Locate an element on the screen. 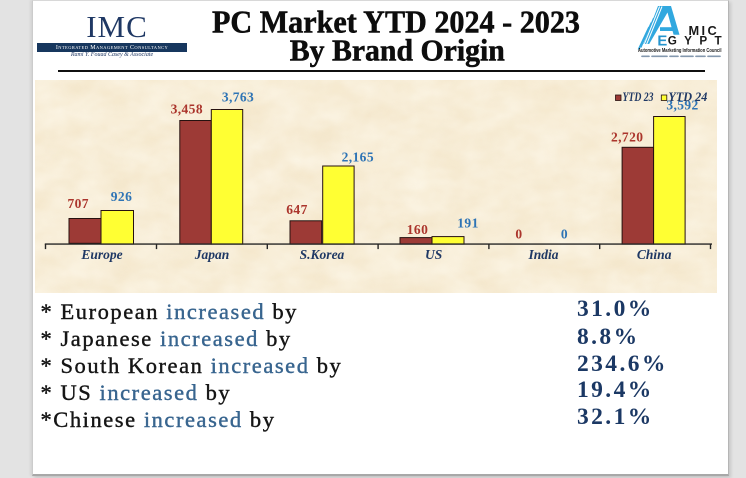  svg-text: By Brand Origin is located at coordinates (397, 50).